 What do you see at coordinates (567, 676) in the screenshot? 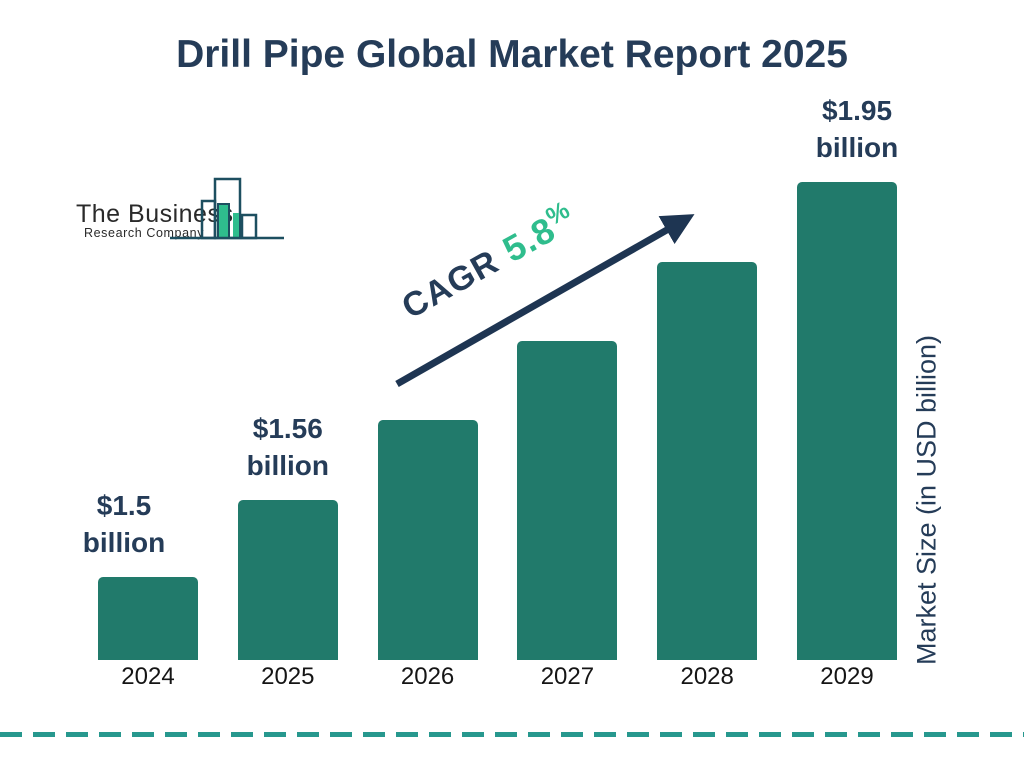
I see `x-axis-label-2027: 2027` at bounding box center [567, 676].